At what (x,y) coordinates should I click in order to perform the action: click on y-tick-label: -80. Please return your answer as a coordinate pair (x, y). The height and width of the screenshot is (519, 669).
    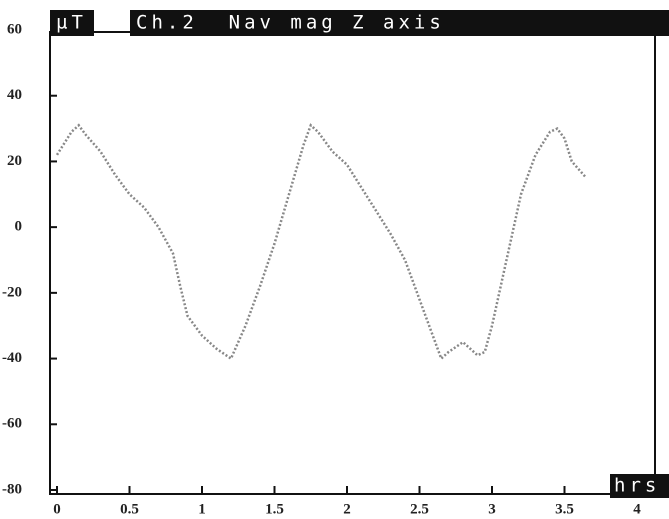
    Looking at the image, I should click on (12, 489).